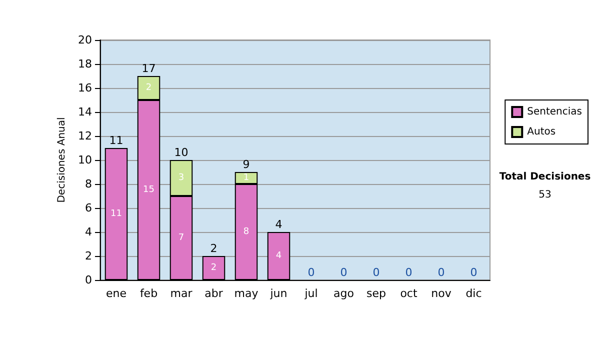  Describe the element at coordinates (545, 177) in the screenshot. I see `text: Total Decisiones` at that location.